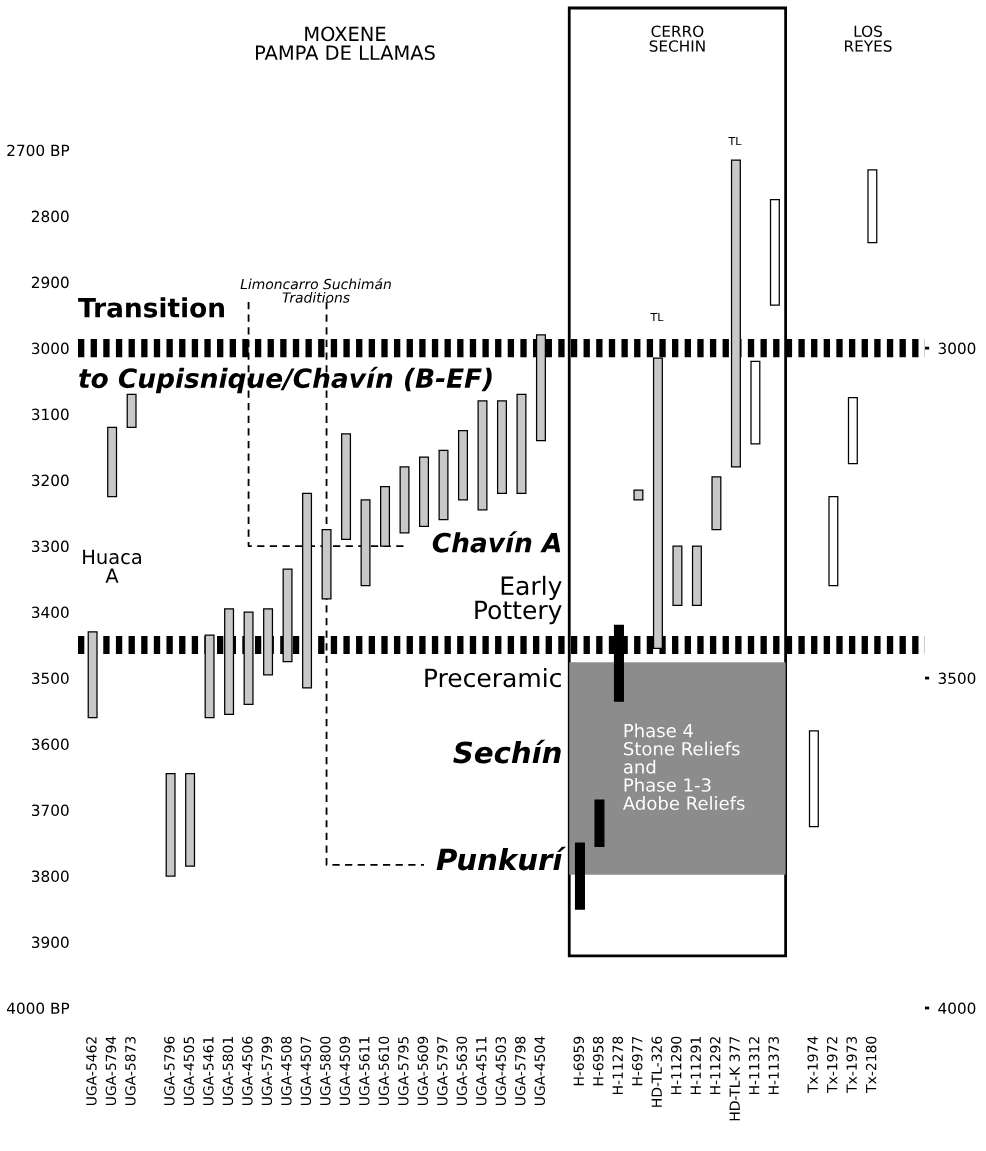  What do you see at coordinates (50, 348) in the screenshot?
I see `y-tick-label: 3000` at bounding box center [50, 348].